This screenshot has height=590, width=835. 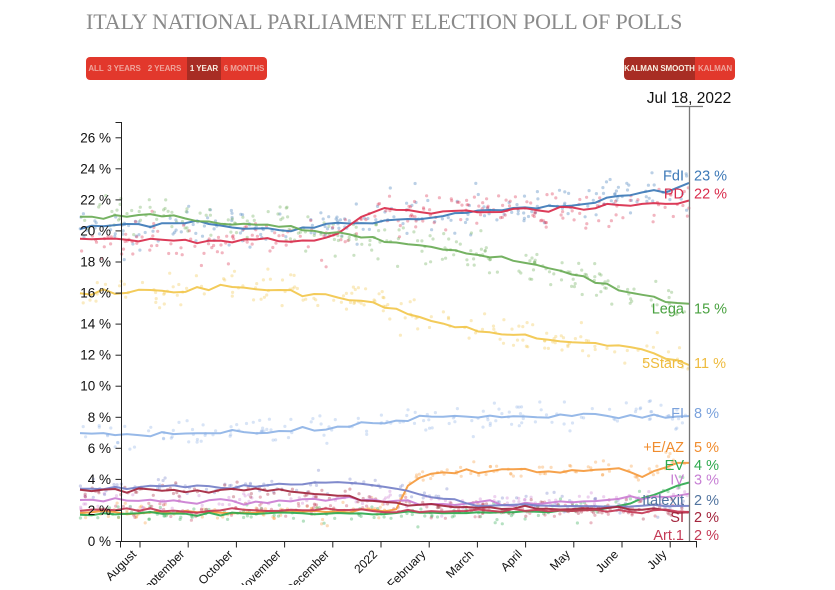 What do you see at coordinates (99, 541) in the screenshot?
I see `svg-text: 0 %` at bounding box center [99, 541].